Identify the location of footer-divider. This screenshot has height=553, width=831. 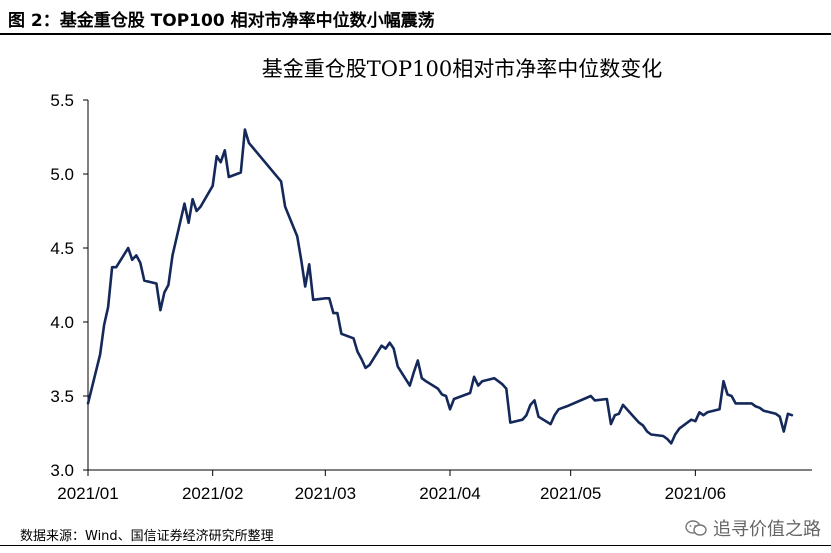
(415, 545).